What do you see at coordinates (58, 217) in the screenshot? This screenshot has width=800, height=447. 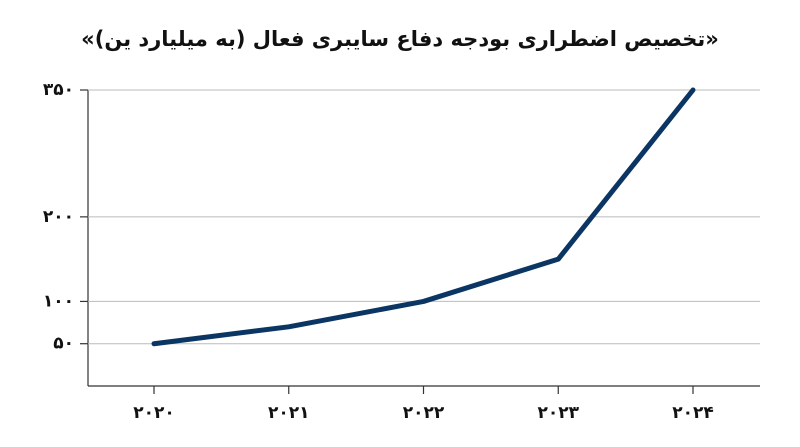 I see `y-tick-label: ۲۰۰` at bounding box center [58, 217].